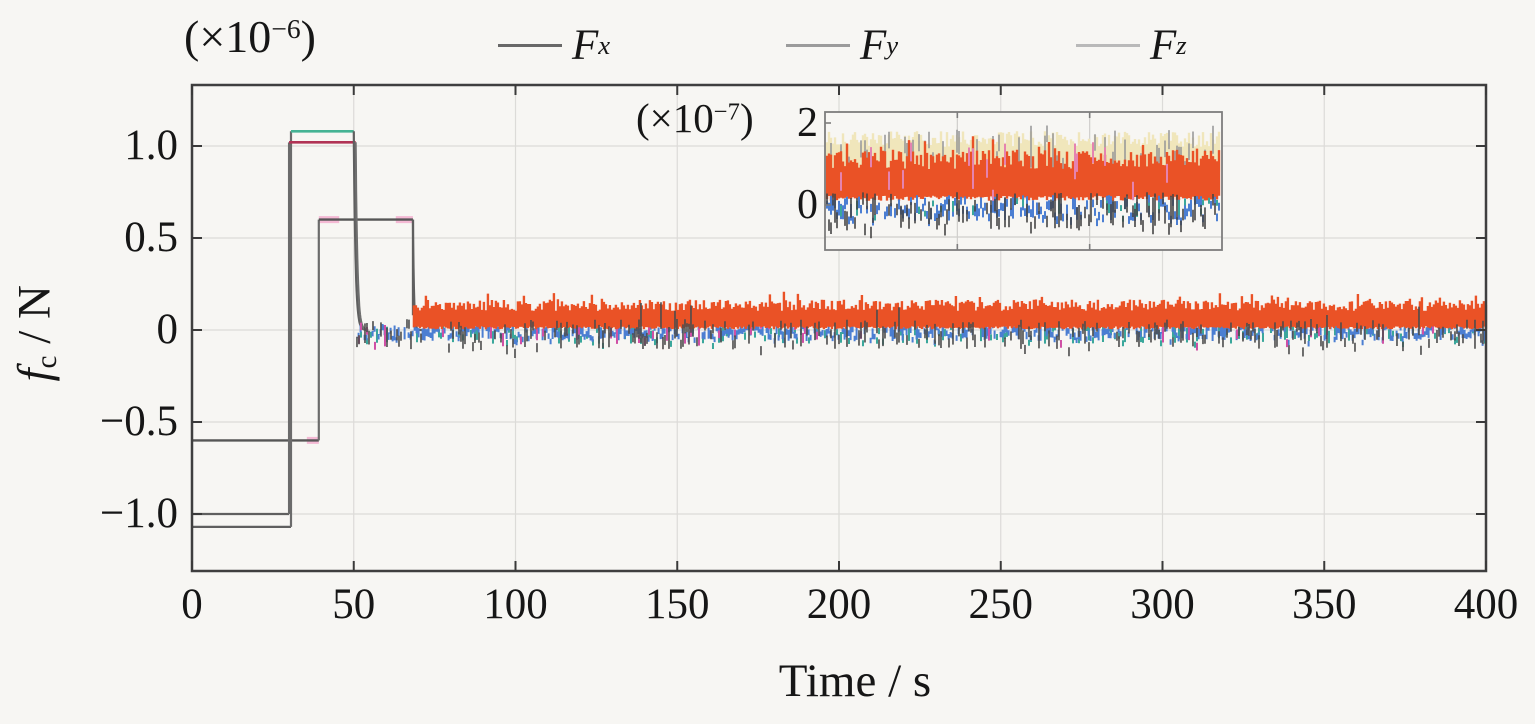 The width and height of the screenshot is (1535, 724). I want to click on y-tick-label-0: 0, so click(167, 329).